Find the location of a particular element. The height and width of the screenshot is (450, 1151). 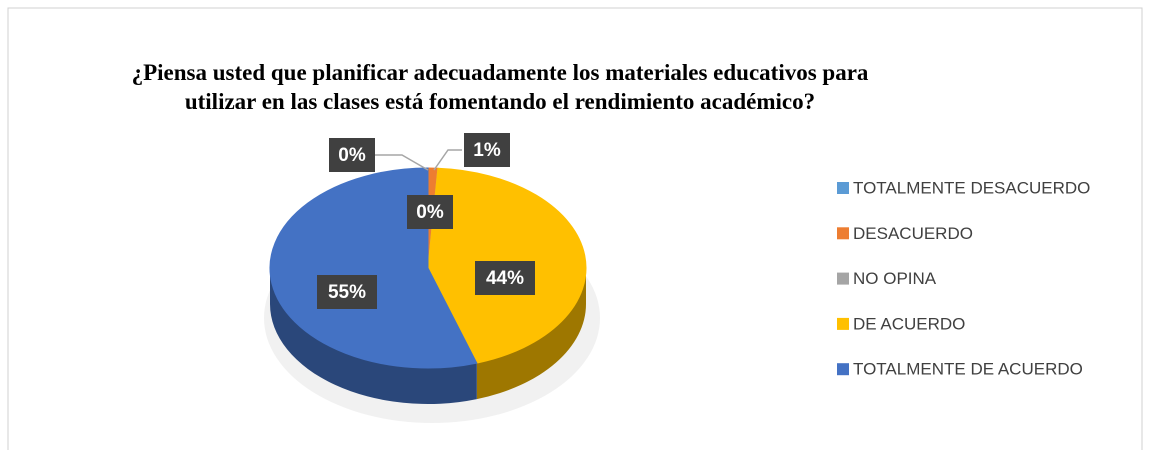

legend-label: TOTALMENTE DE ACUERDO is located at coordinates (968, 369).